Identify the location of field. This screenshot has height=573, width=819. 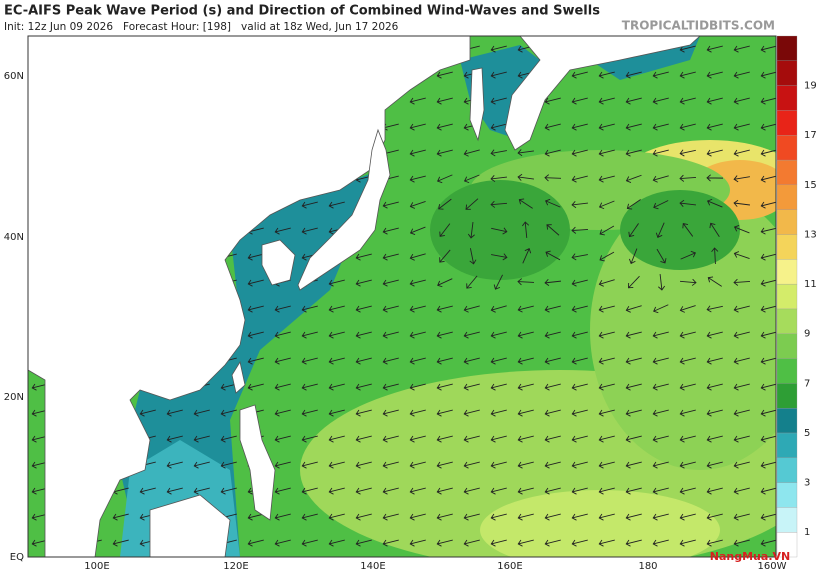
(683, 330).